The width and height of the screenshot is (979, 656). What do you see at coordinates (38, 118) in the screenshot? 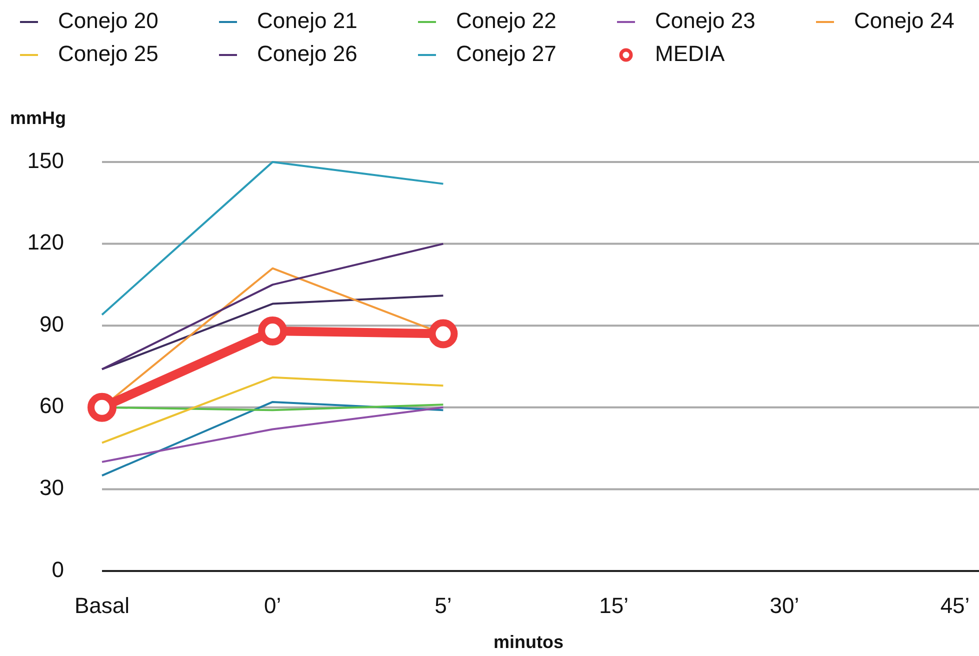
I see `y-axis-title: mmHg` at bounding box center [38, 118].